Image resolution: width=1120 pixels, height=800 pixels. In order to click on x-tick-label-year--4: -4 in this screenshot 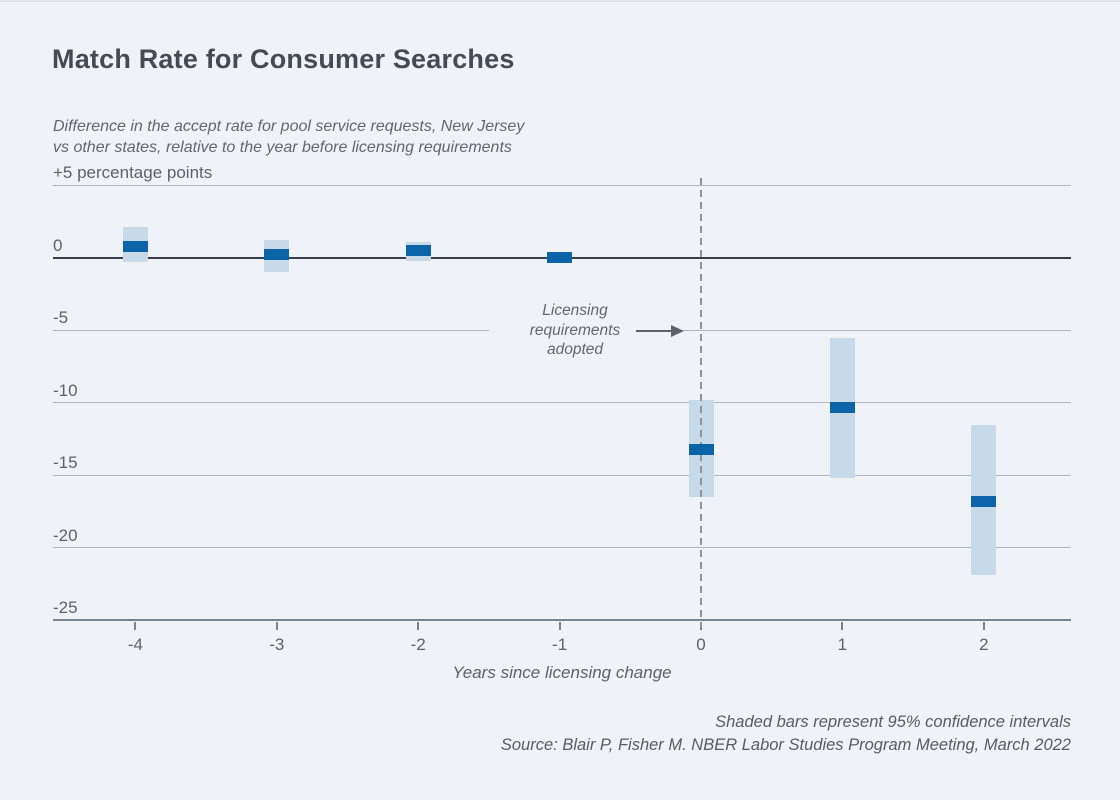, I will do `click(135, 645)`.